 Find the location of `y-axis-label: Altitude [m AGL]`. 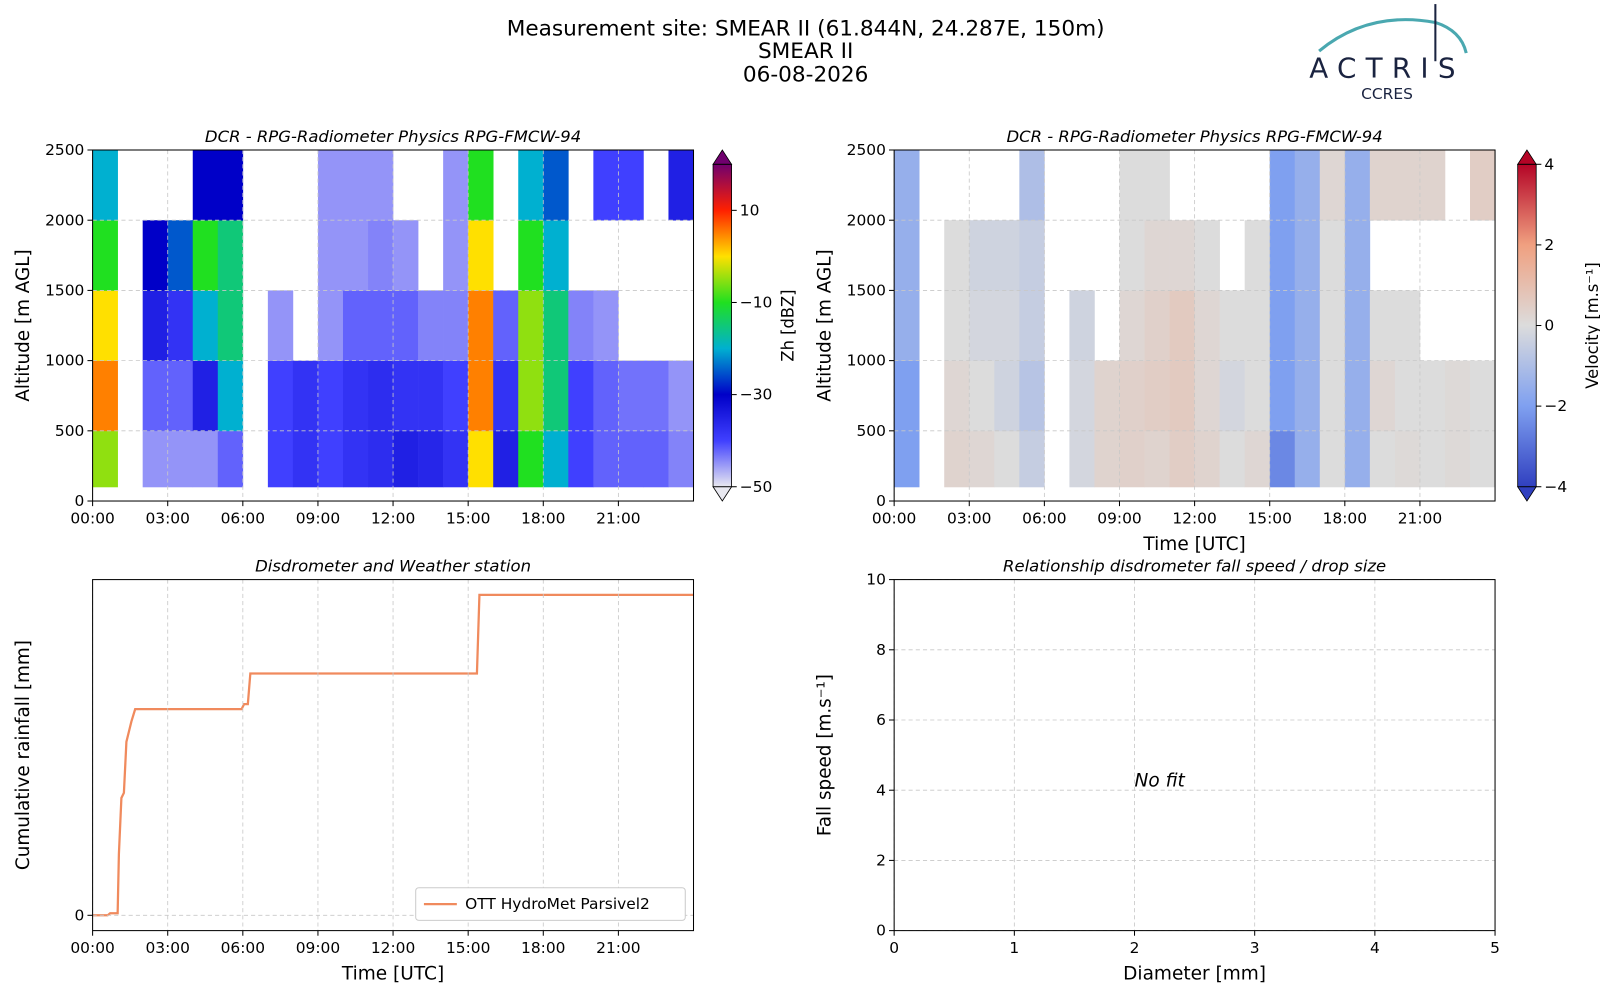

y-axis-label: Altitude [m AGL] is located at coordinates (824, 325).